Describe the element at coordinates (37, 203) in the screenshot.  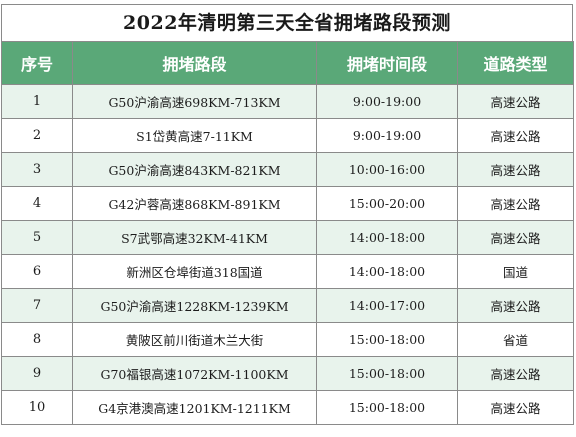
I see `row-no: 4` at that location.